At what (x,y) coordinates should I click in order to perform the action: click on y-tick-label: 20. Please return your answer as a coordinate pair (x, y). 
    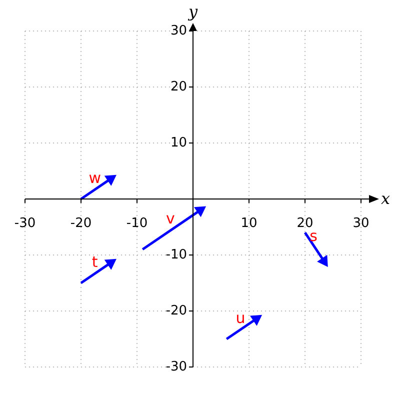
    Looking at the image, I should click on (178, 86).